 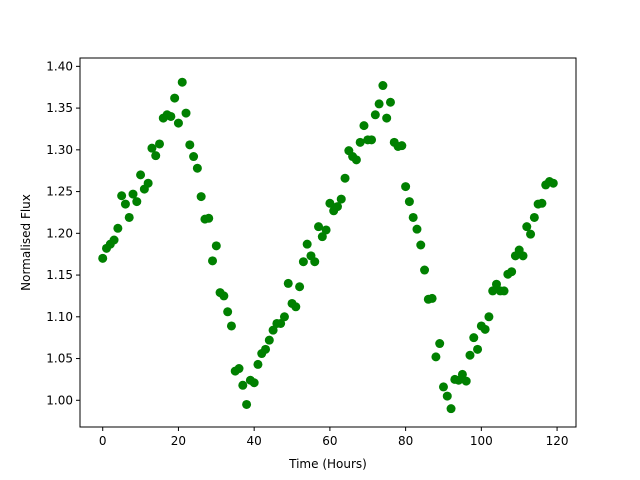 I want to click on y-tick-label: 1.10, so click(x=59, y=317).